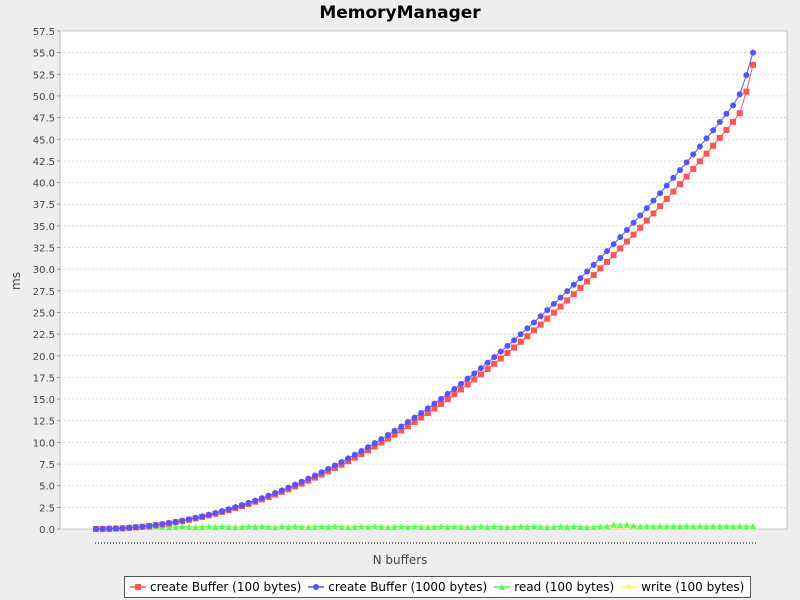 This screenshot has width=800, height=600. I want to click on y-tick-label: 52.5, so click(44, 75).